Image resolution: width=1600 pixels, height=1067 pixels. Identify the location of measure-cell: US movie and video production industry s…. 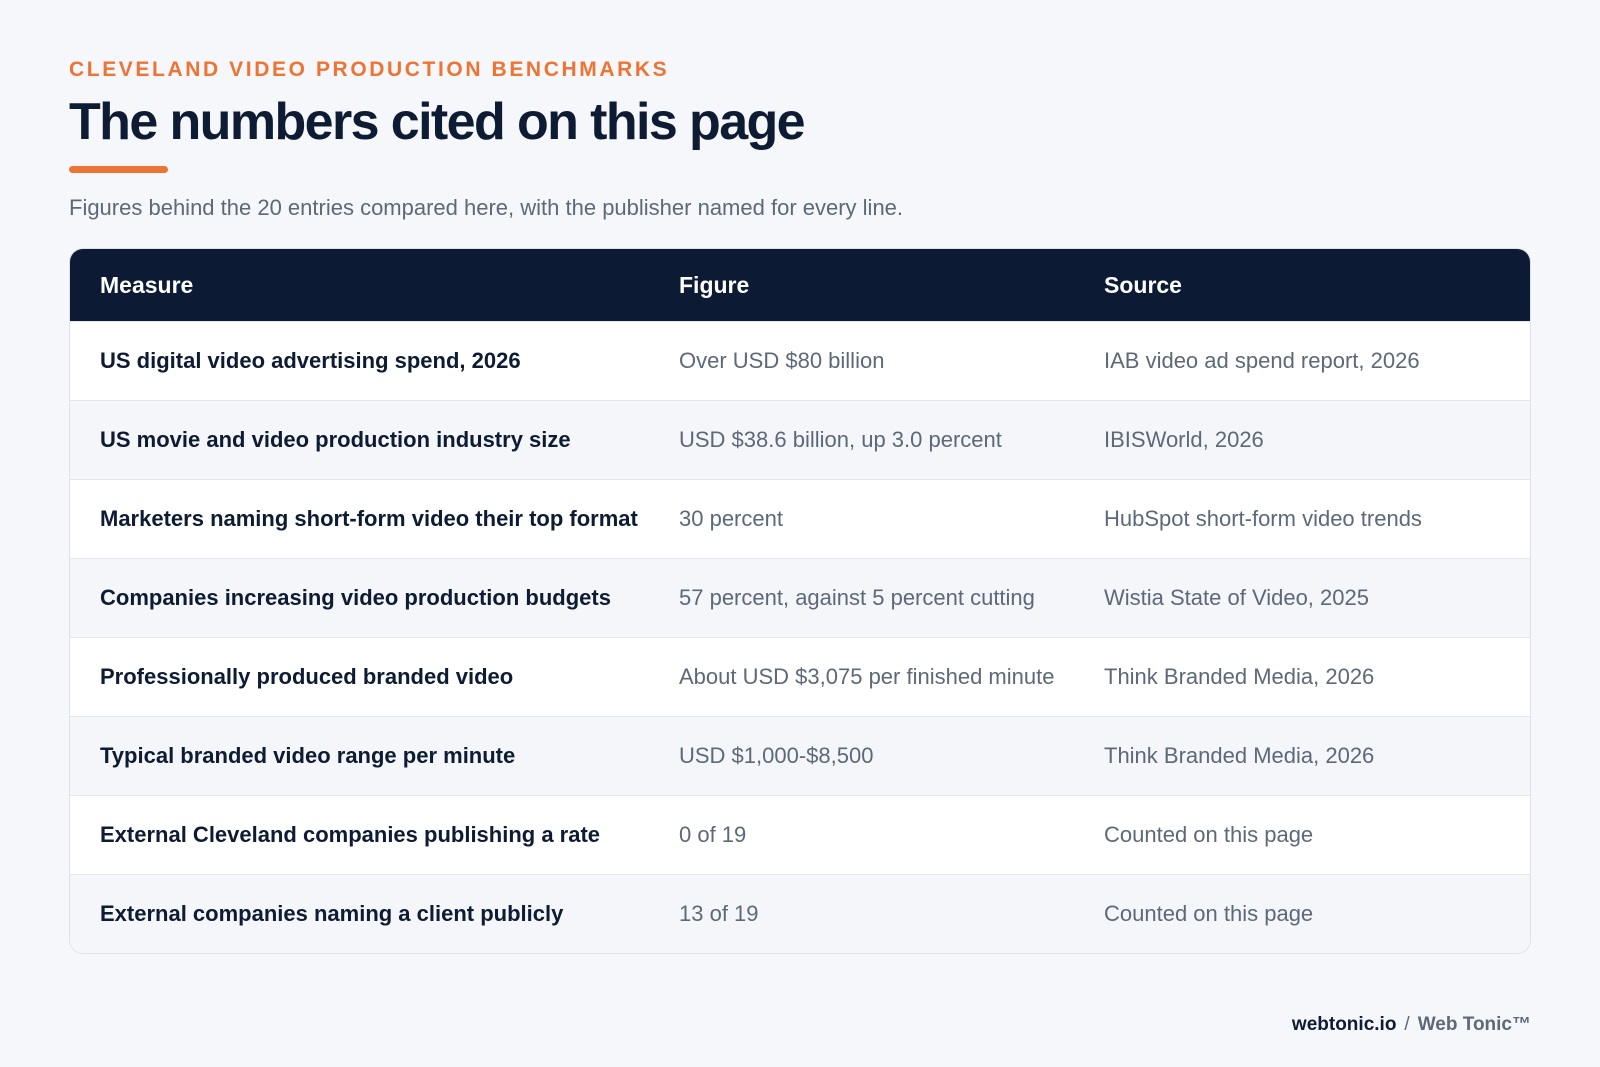
(335, 439).